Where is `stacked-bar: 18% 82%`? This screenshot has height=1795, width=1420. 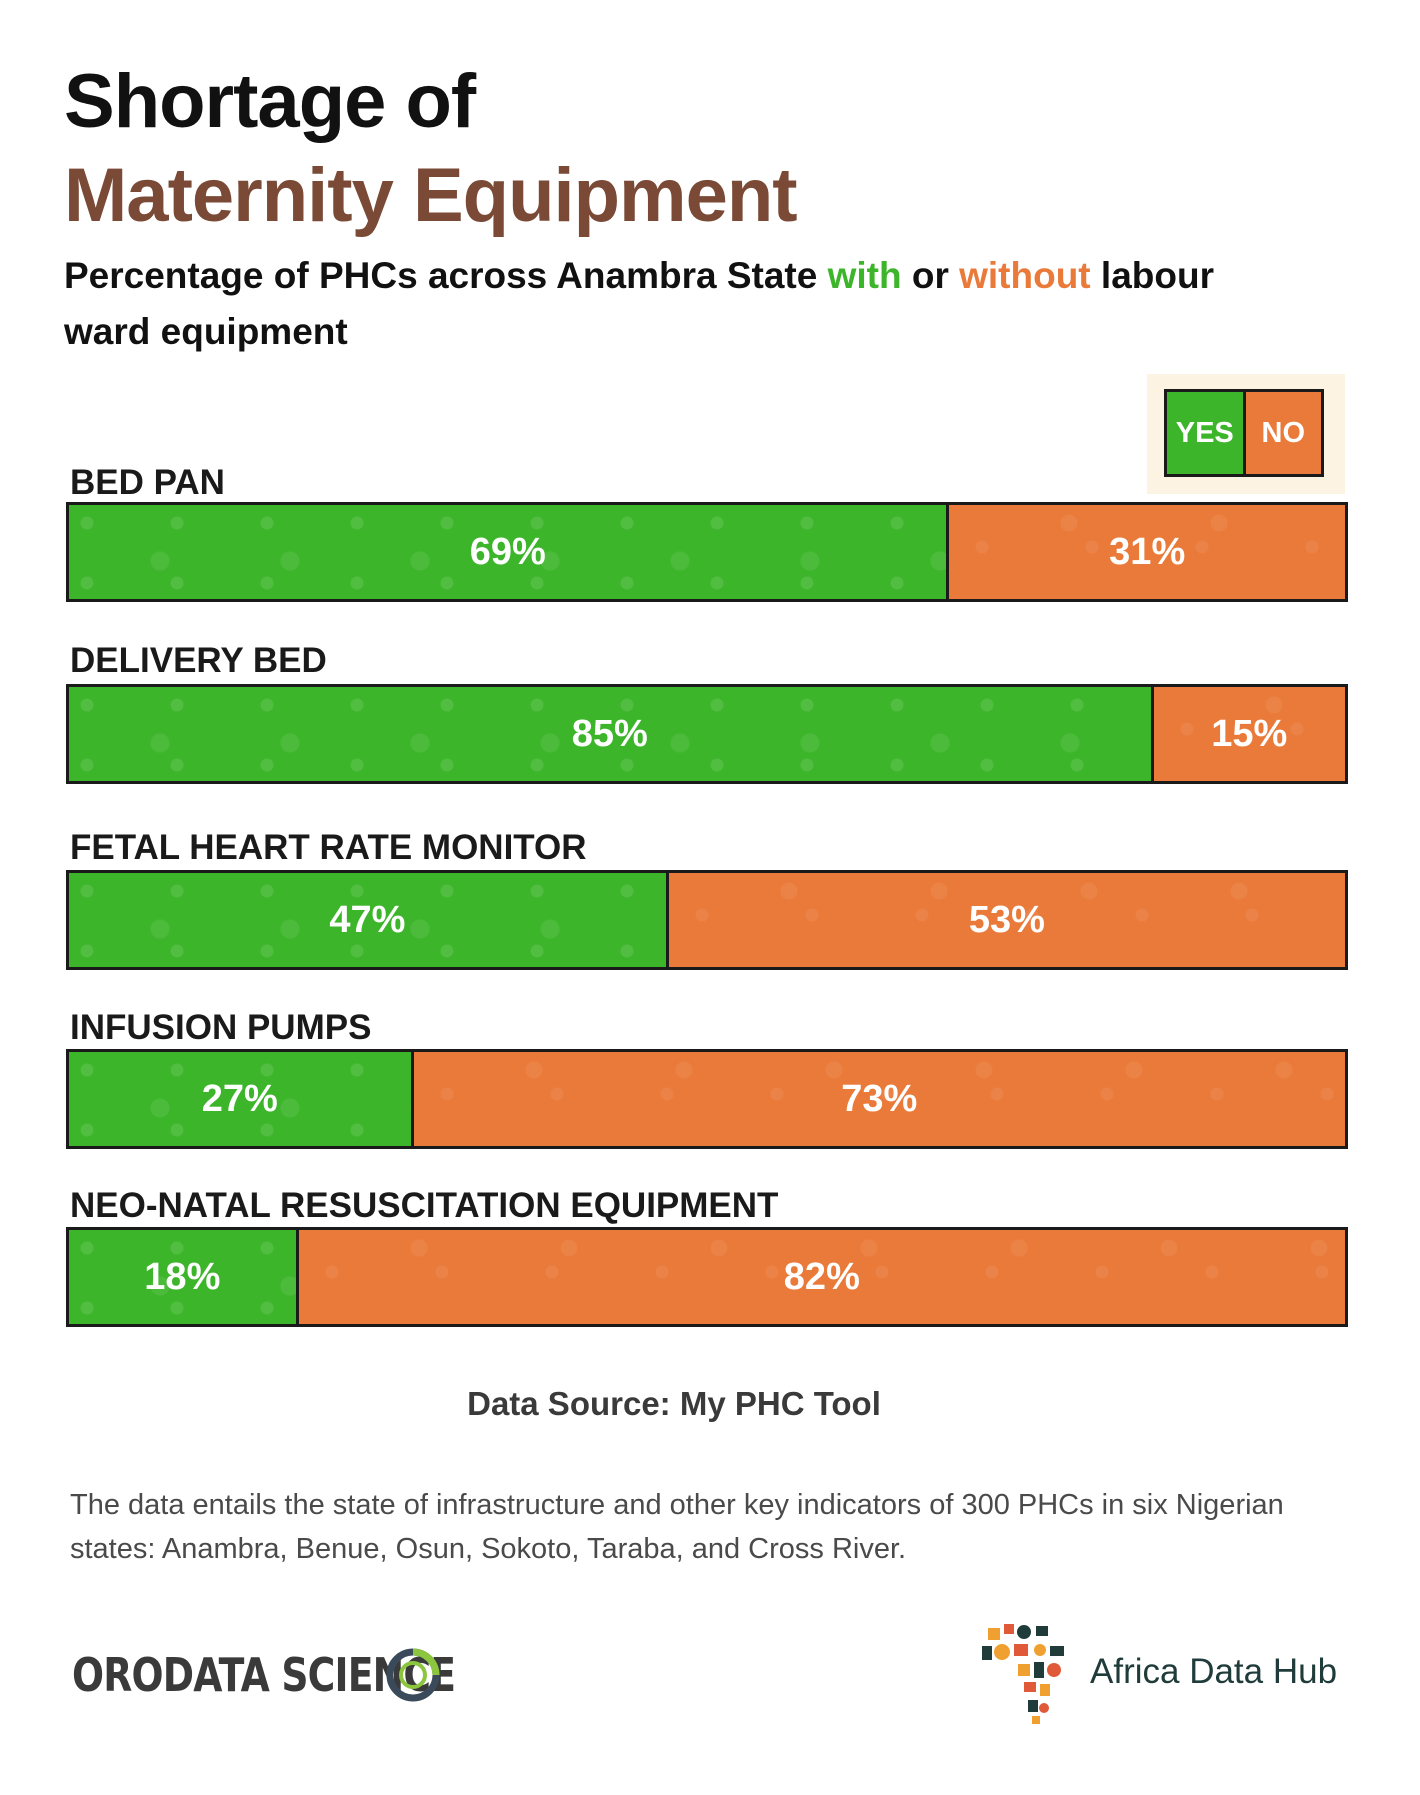
stacked-bar: 18% 82% is located at coordinates (707, 1277).